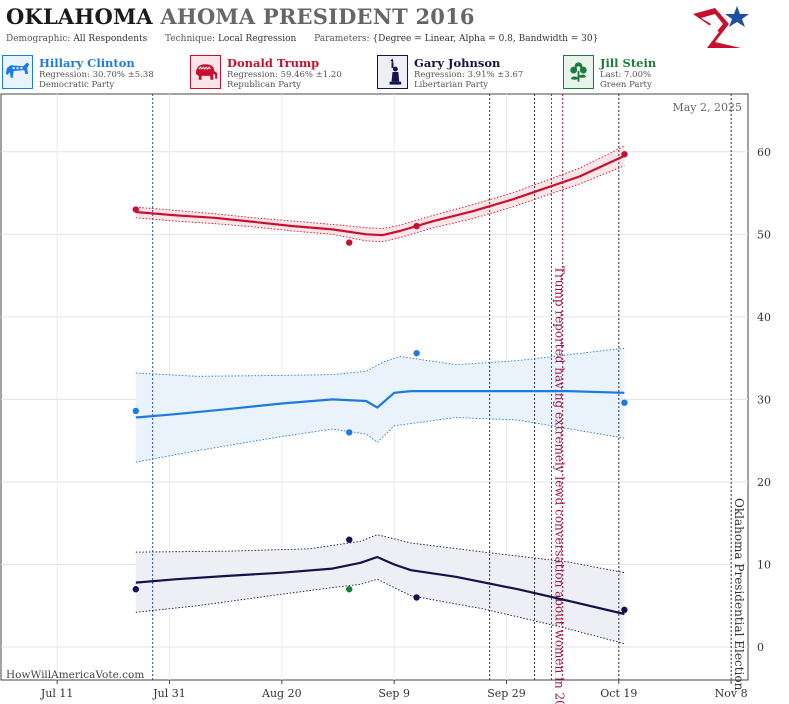 The width and height of the screenshot is (789, 704). I want to click on legend-party: Democratic Party, so click(77, 85).